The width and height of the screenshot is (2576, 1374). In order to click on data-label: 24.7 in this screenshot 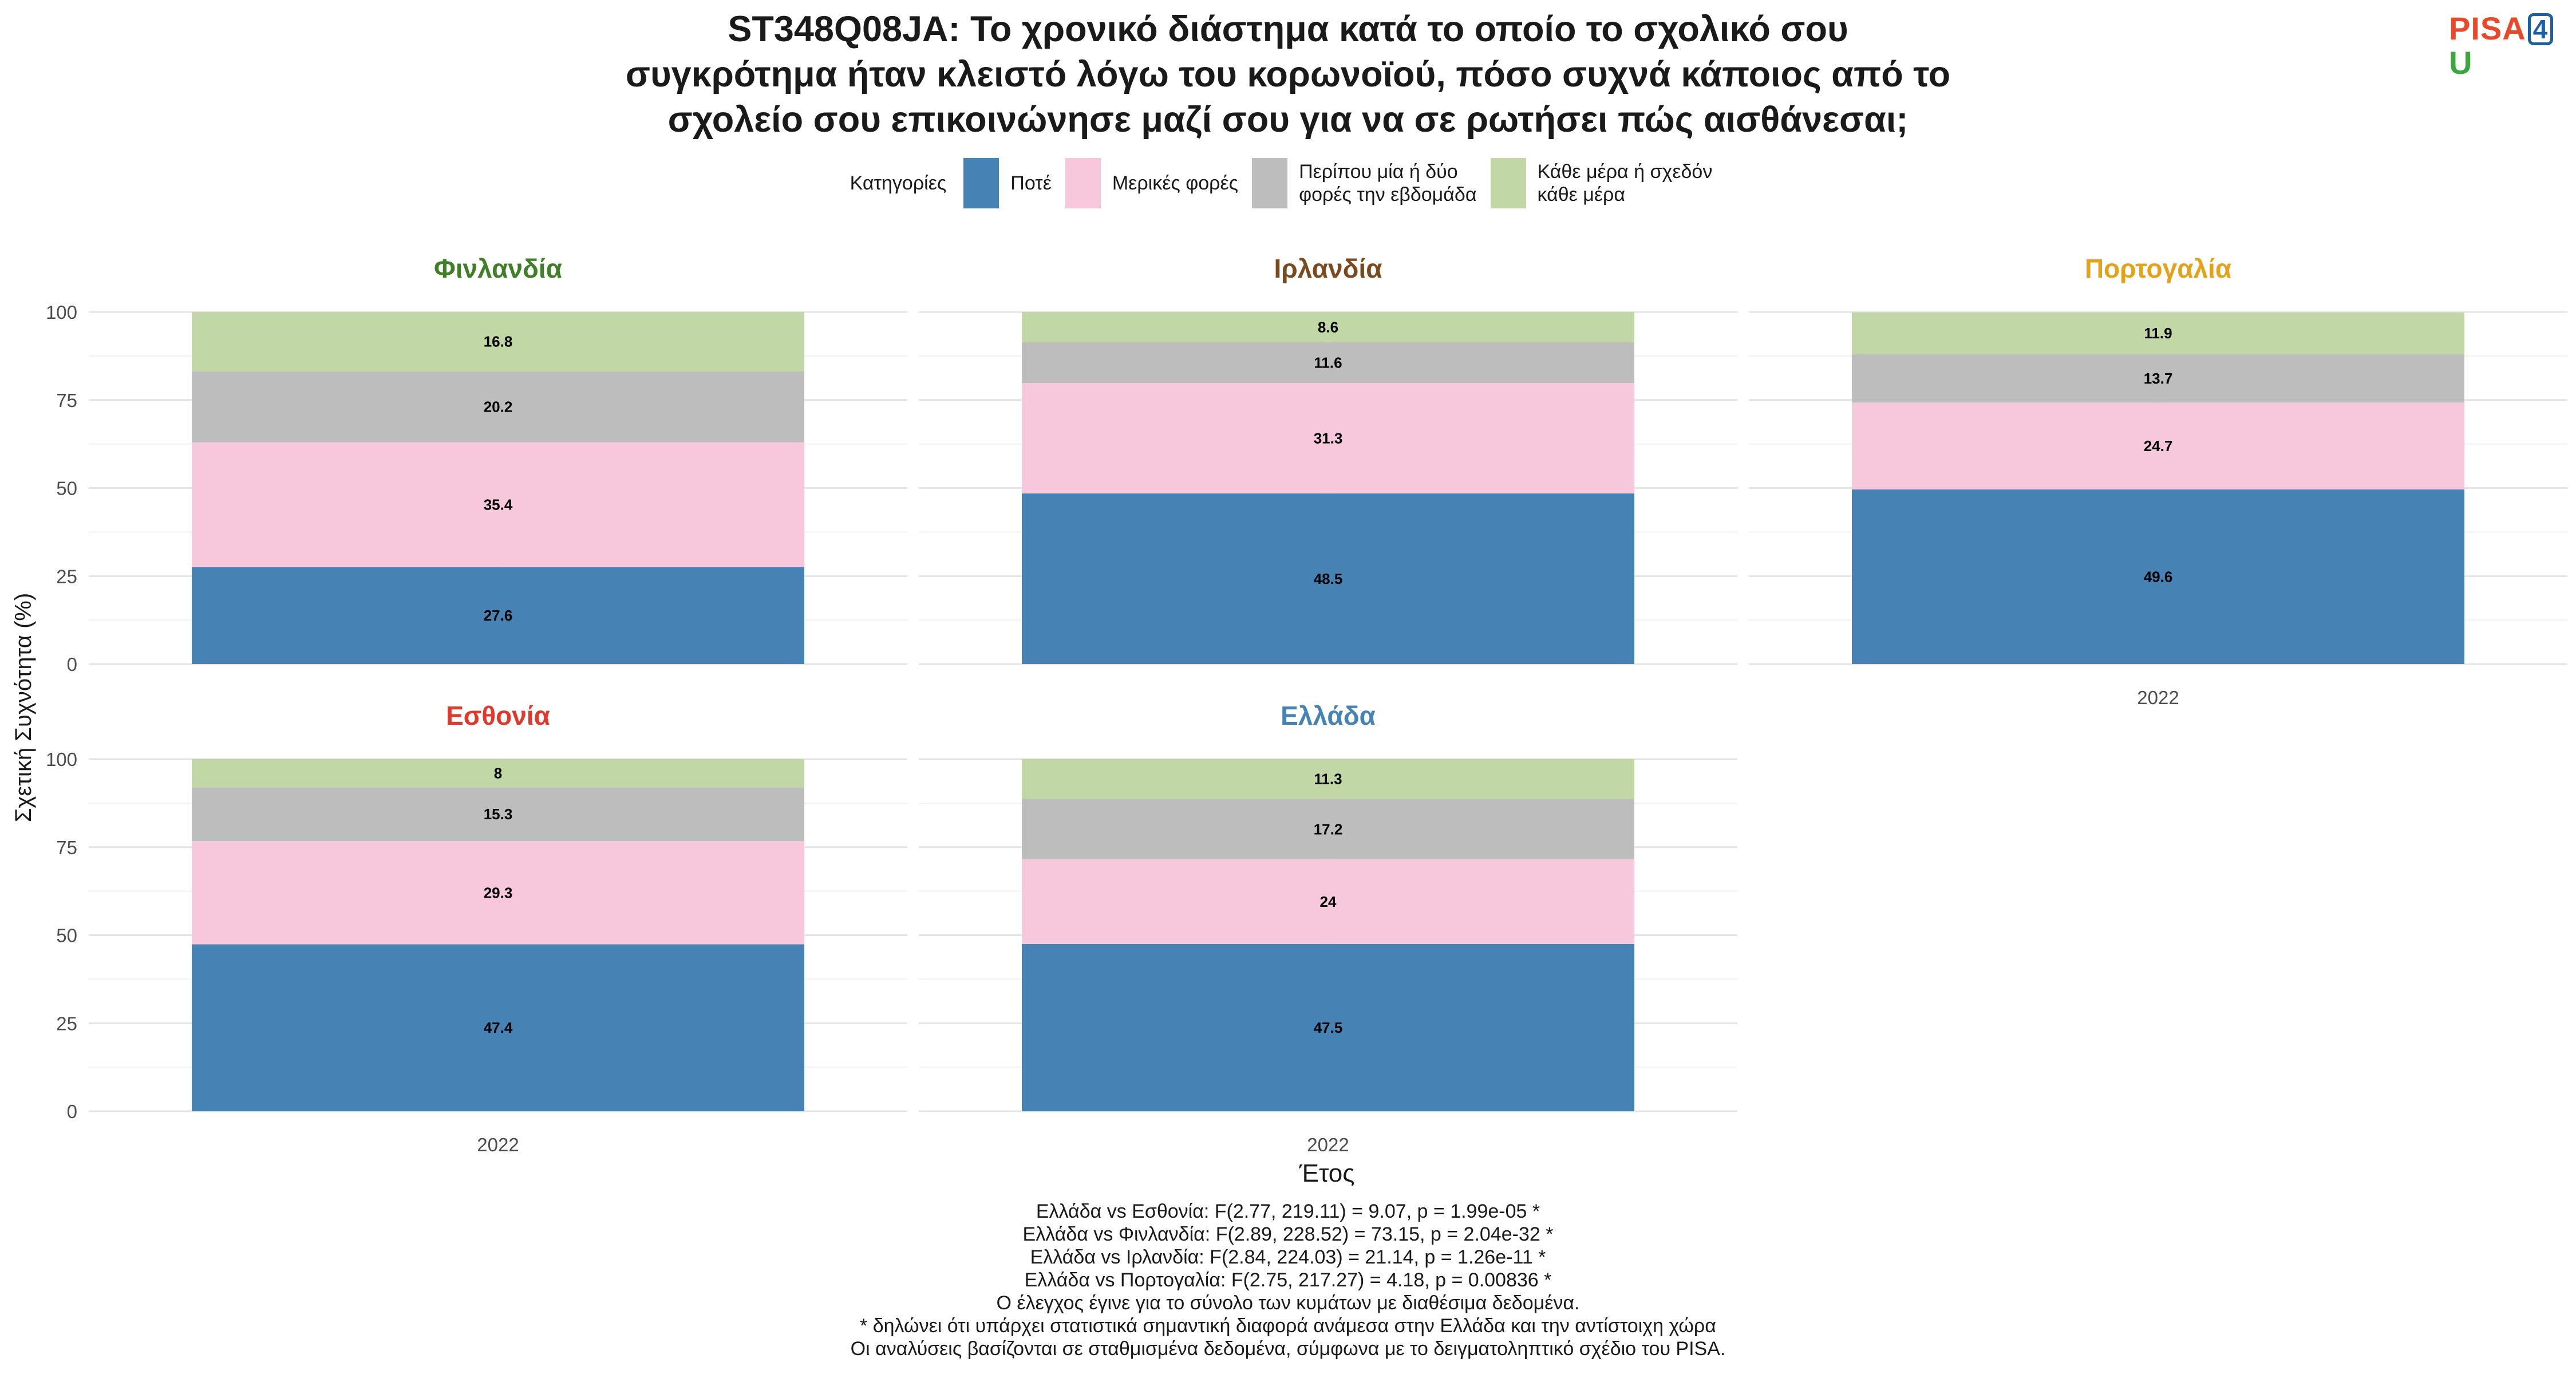, I will do `click(2158, 446)`.